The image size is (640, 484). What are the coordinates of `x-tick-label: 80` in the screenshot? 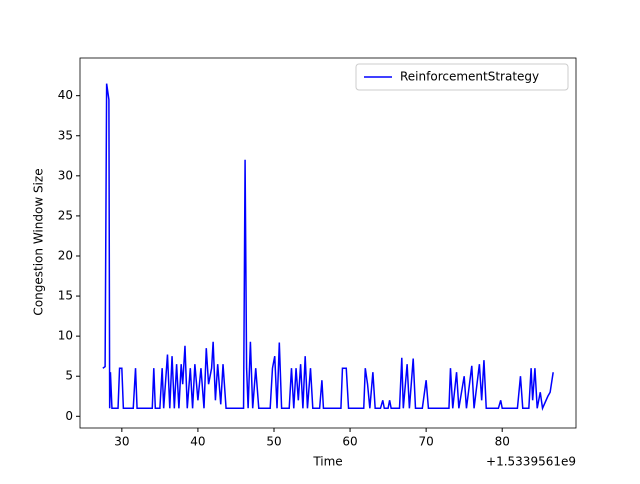 It's located at (502, 442).